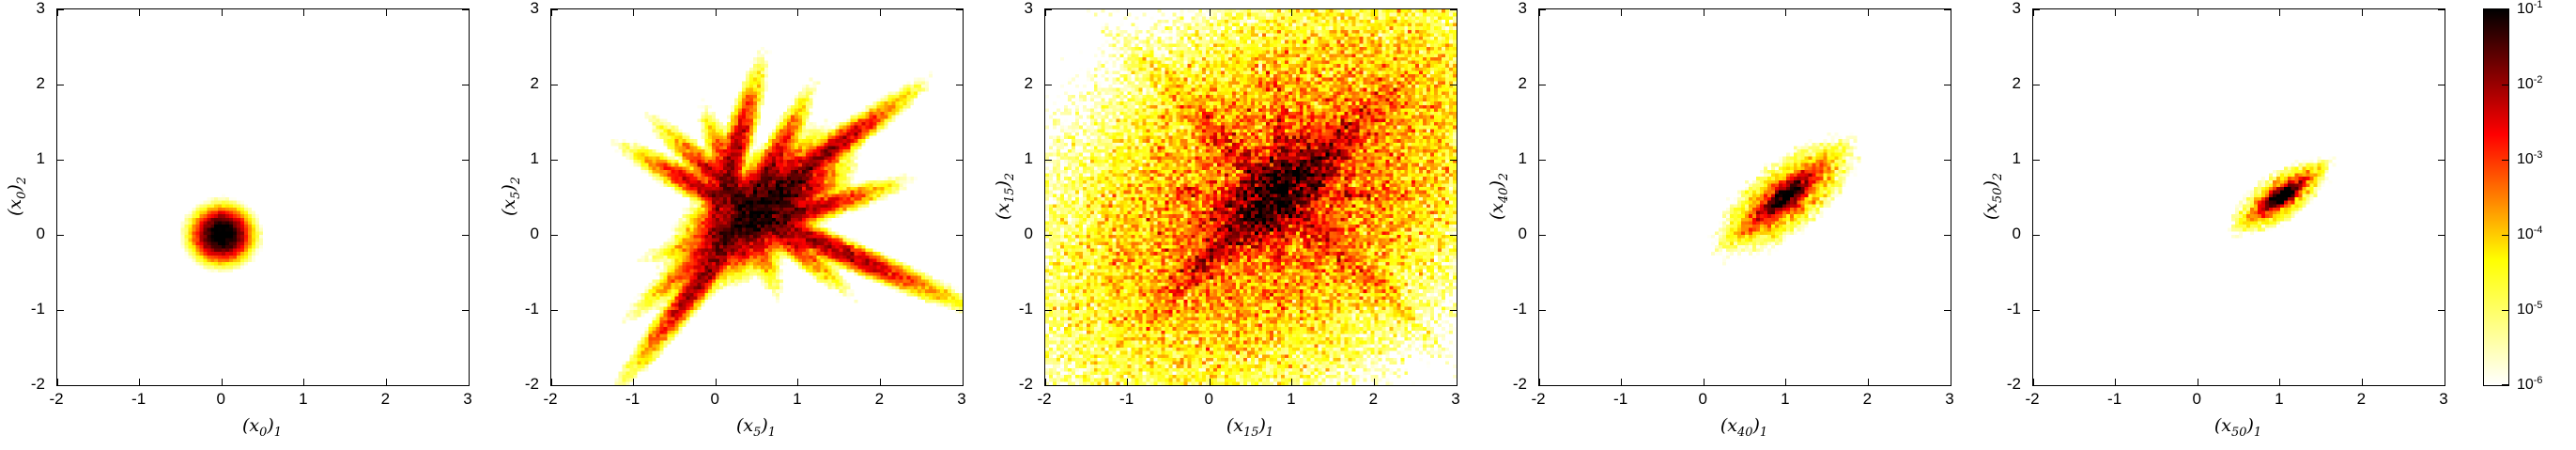 This screenshot has height=450, width=2576. Describe the element at coordinates (40, 8) in the screenshot. I see `y-tick-label: 3` at that location.